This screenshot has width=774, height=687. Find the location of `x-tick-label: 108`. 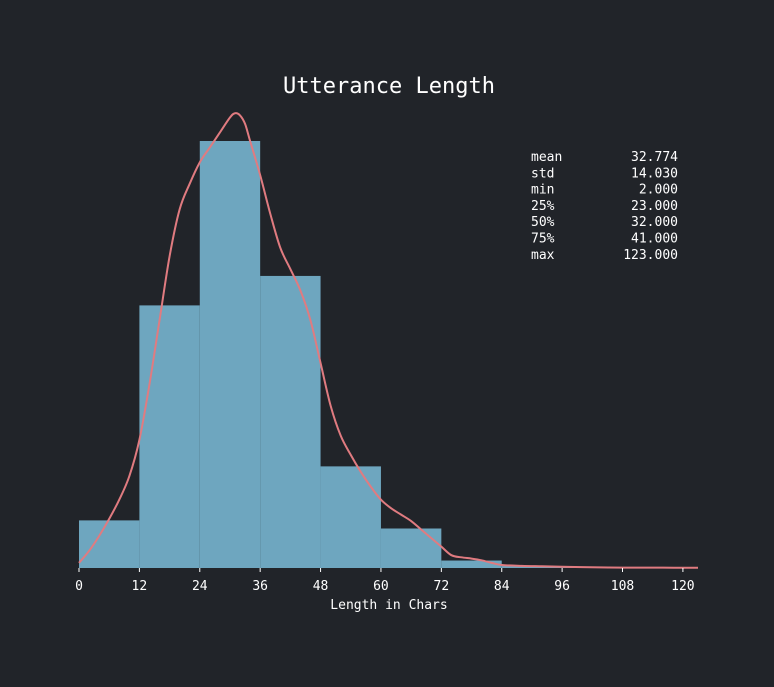

x-tick-label: 108 is located at coordinates (622, 586).